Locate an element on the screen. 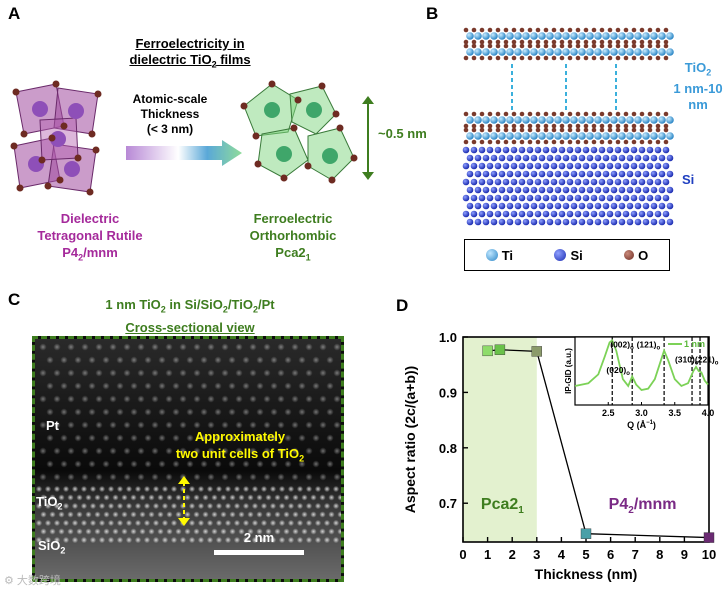  panel-c-subtitle: Cross-sectional view is located at coordinates (190, 327).